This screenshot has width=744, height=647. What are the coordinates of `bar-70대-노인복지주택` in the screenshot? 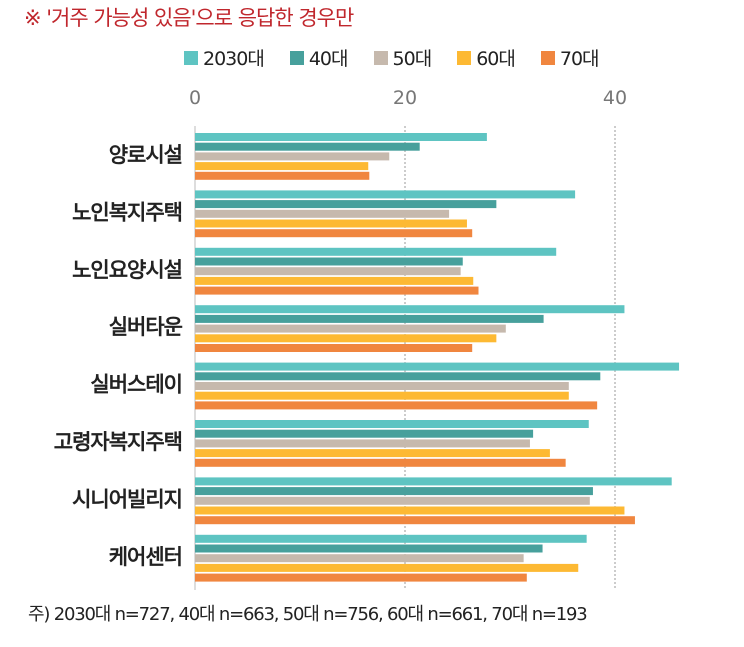 It's located at (334, 233).